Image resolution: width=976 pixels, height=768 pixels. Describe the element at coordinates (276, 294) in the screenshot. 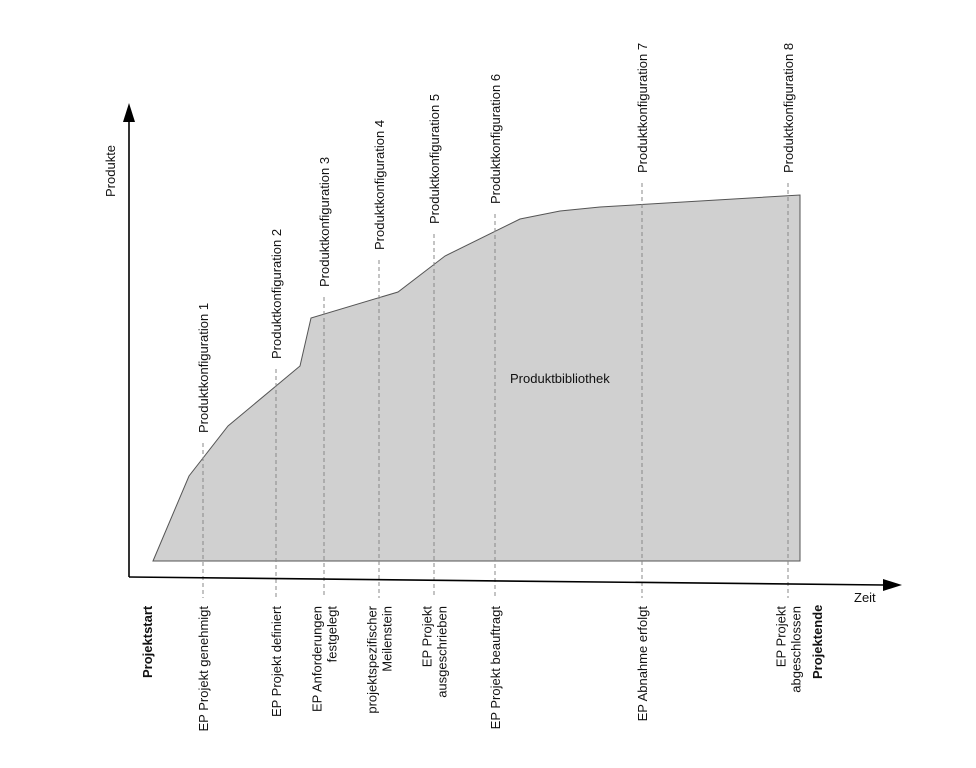

I see `config-label-2: Produktkonfiguration 2` at that location.